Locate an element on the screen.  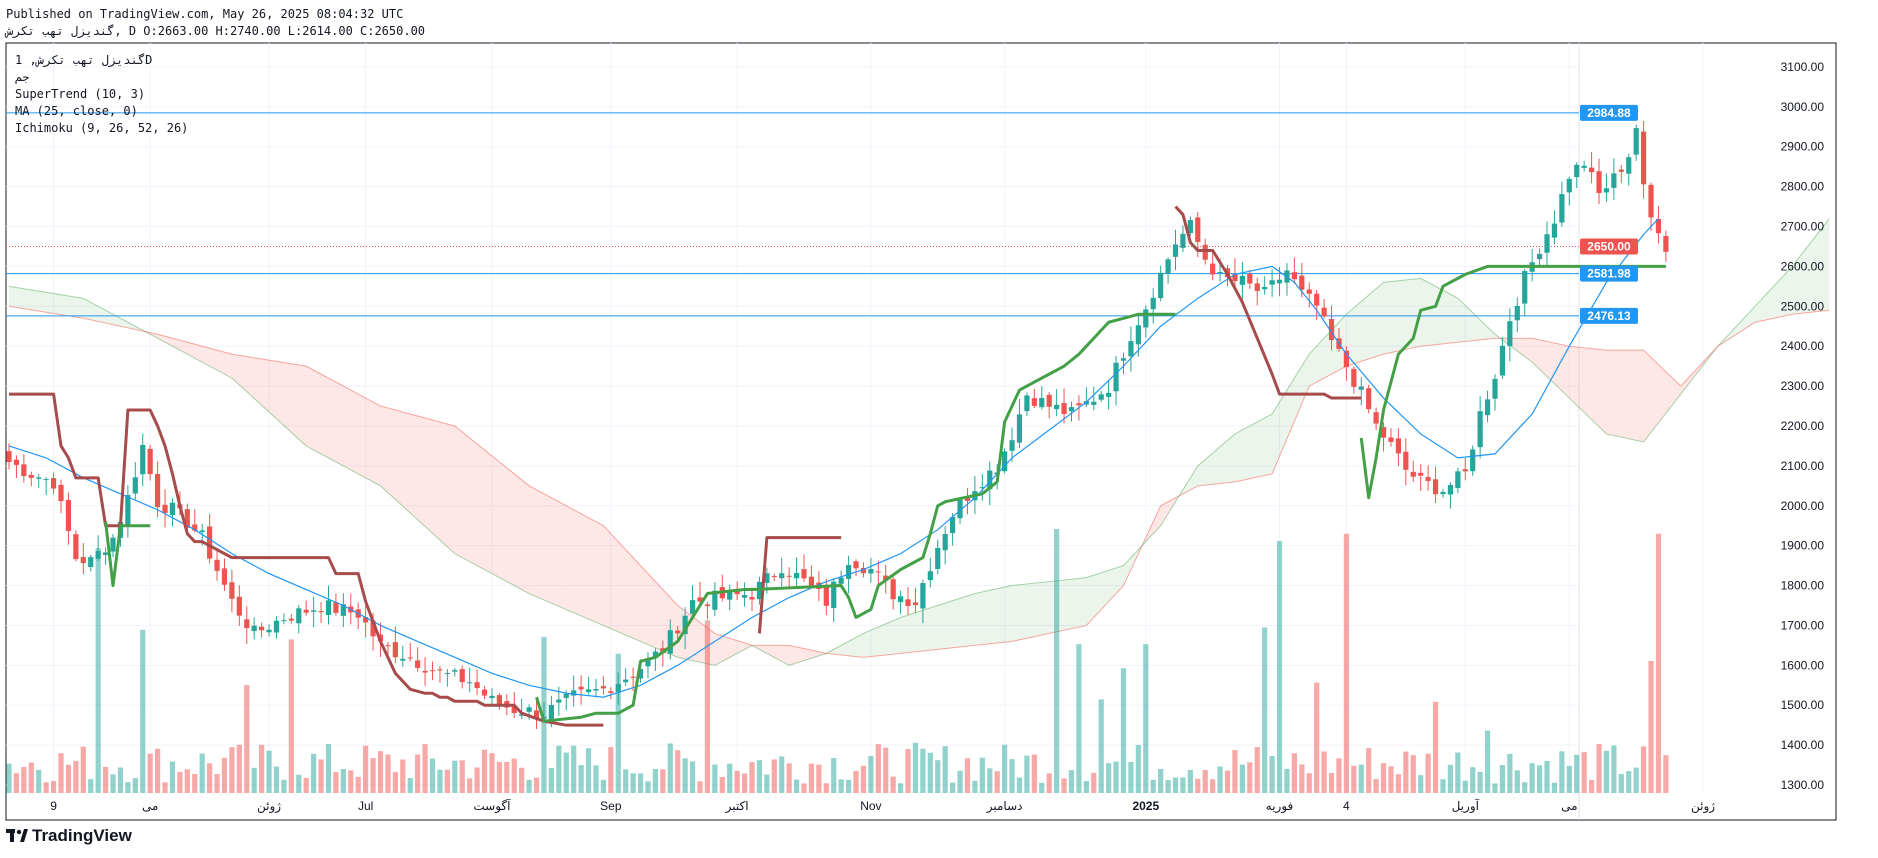
price-tag is located at coordinates (1609, 246).